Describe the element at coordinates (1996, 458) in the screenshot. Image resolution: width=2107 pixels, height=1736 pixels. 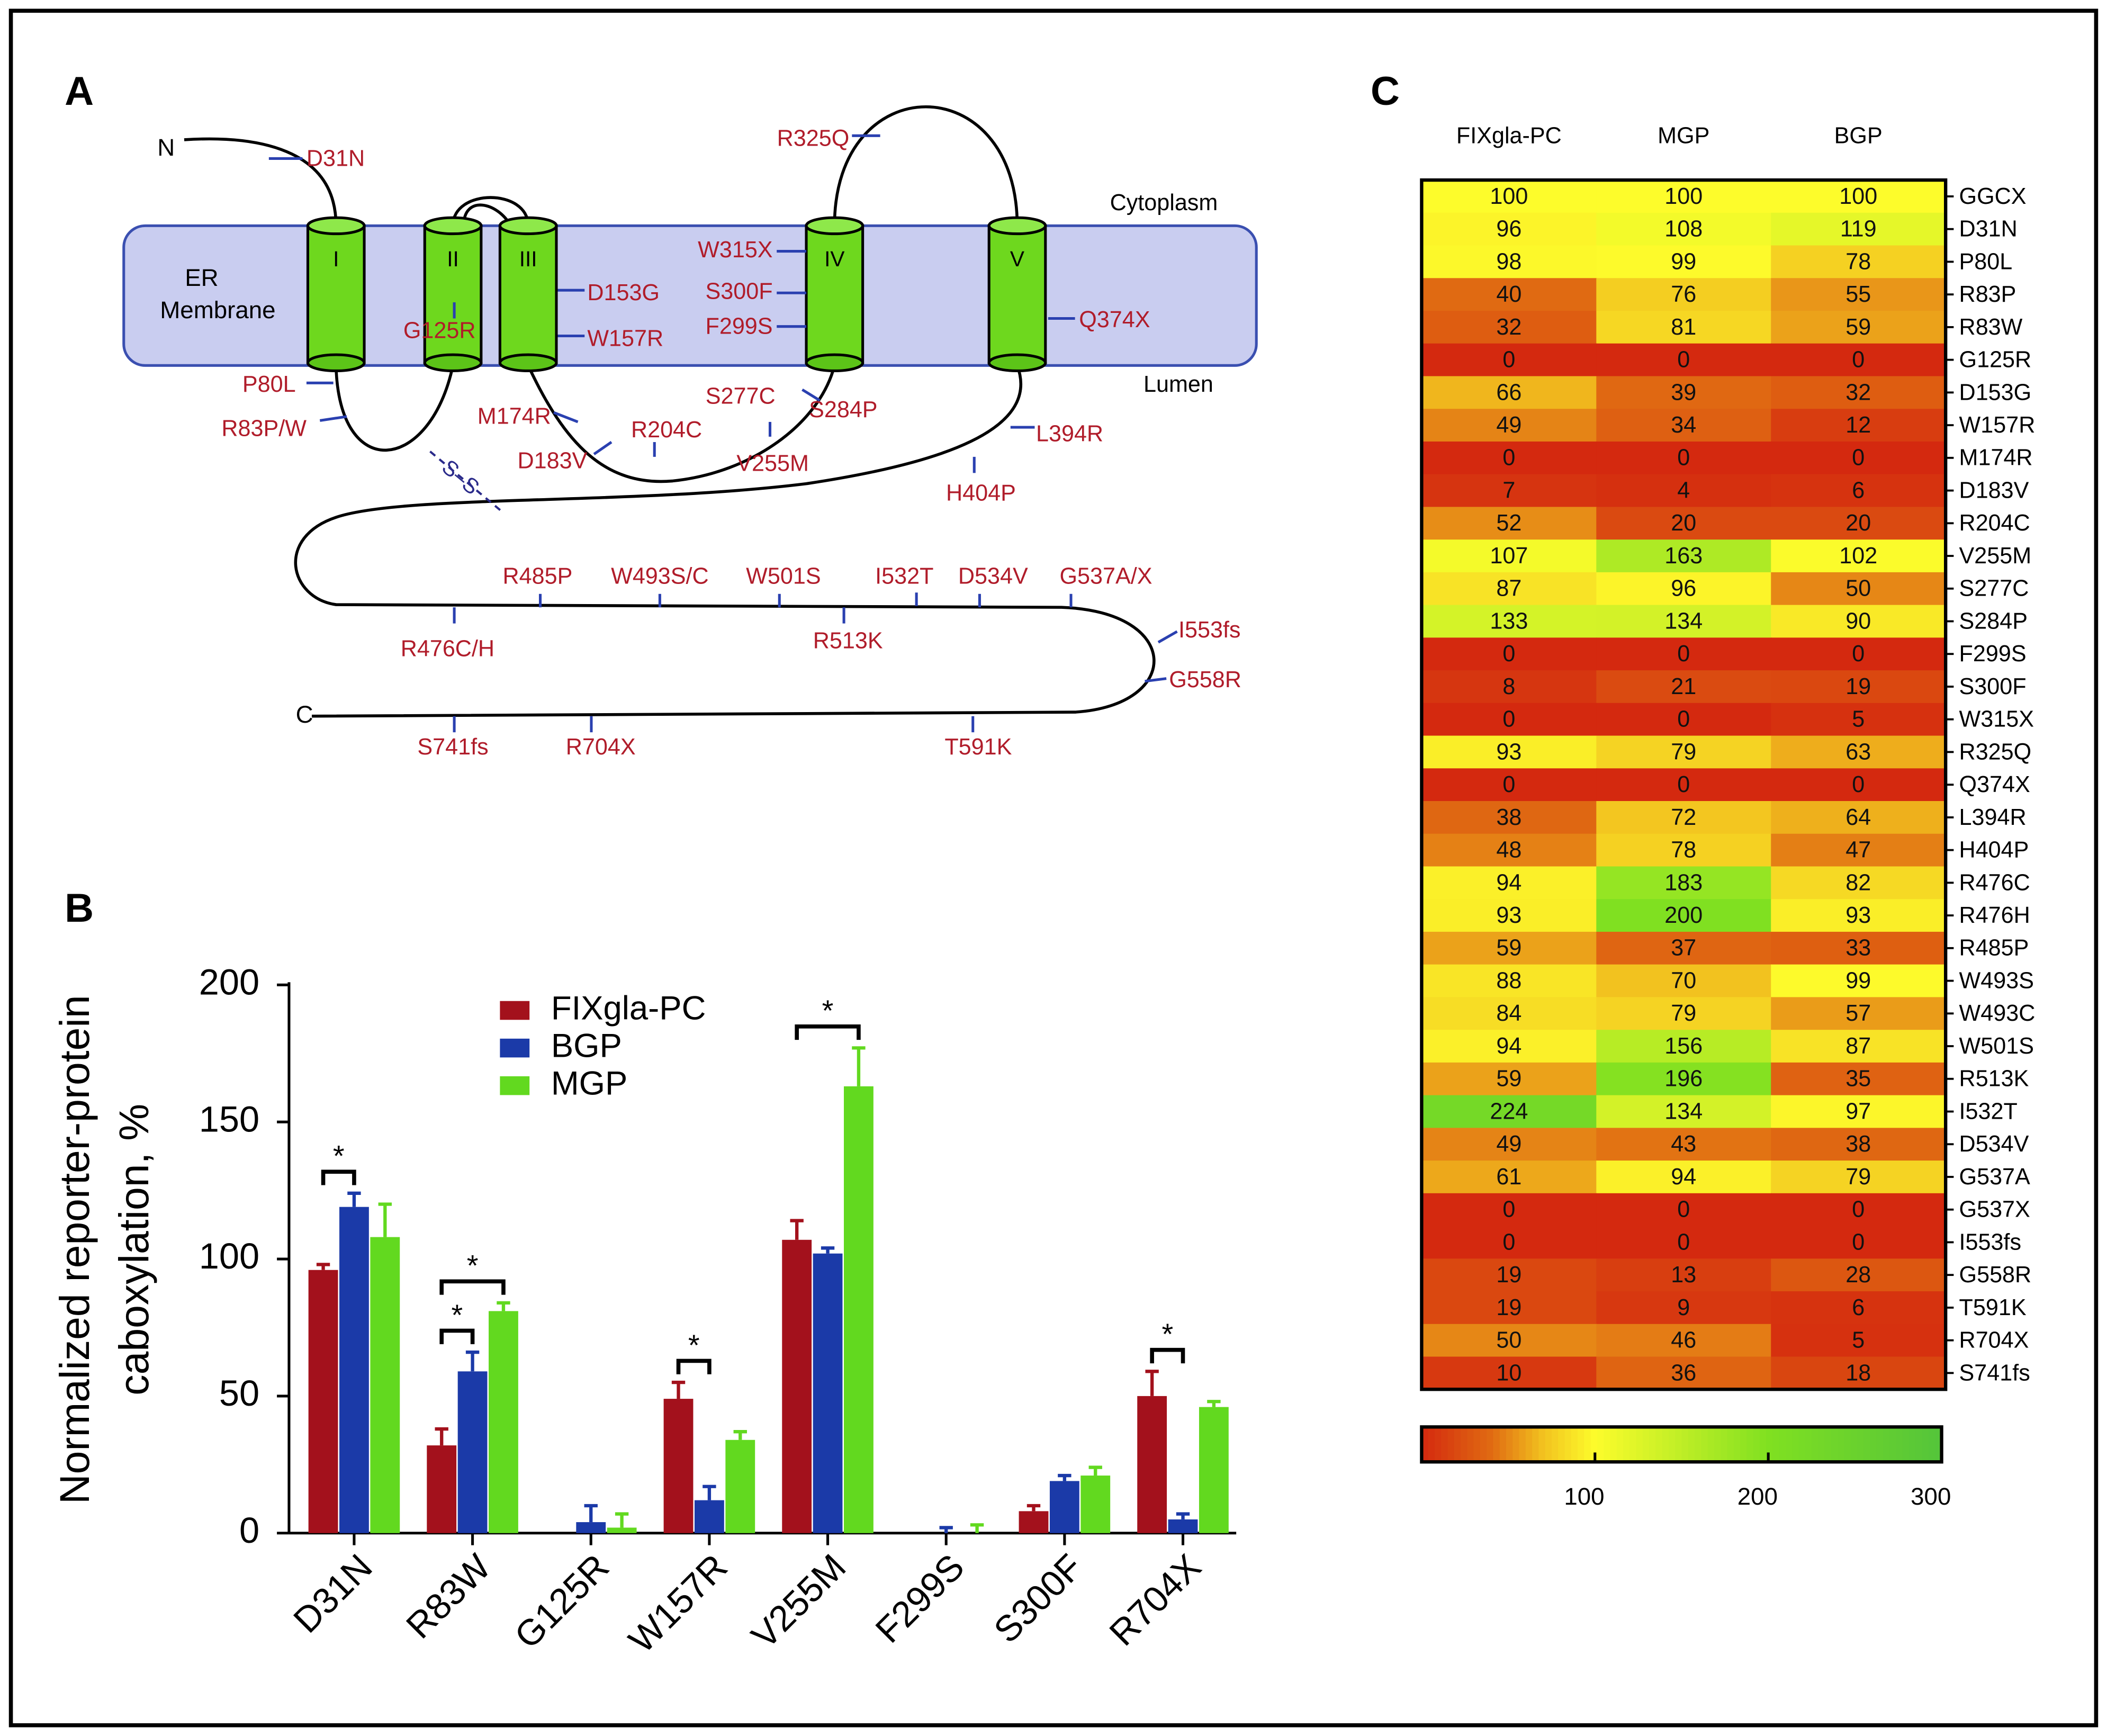
I see `row-label: M174R` at that location.